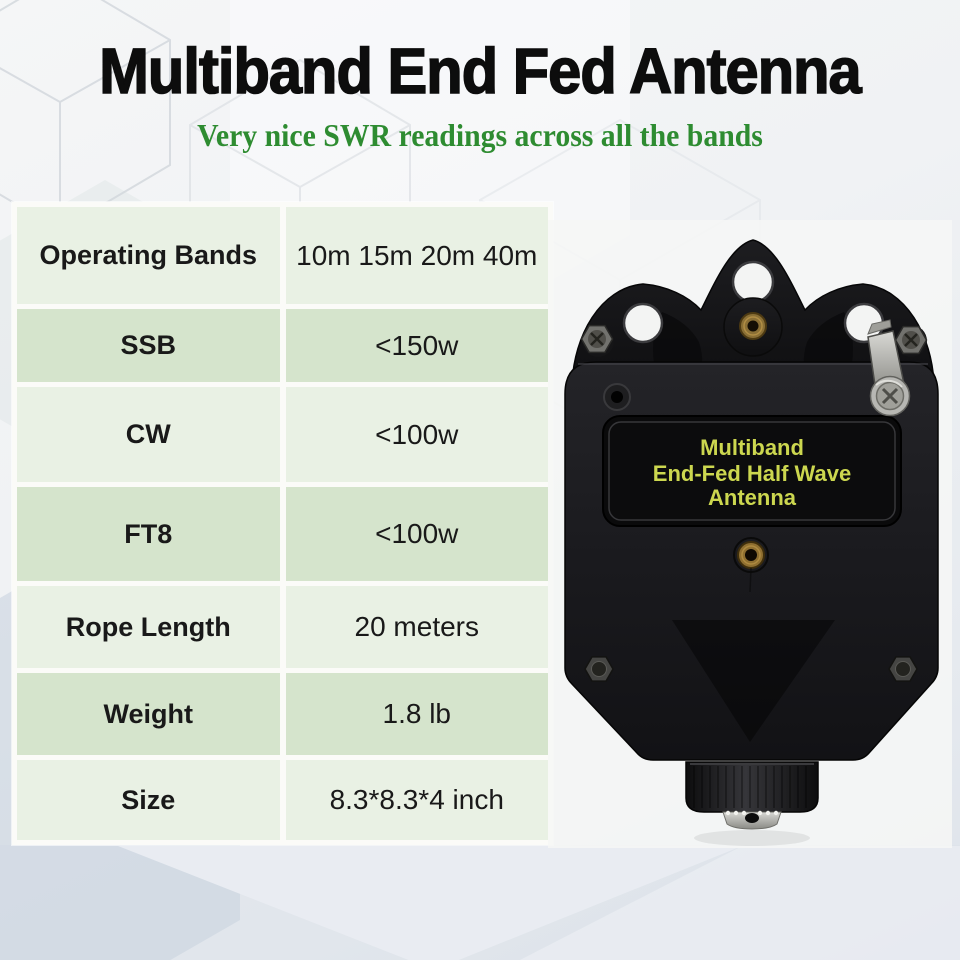 The image size is (960, 960). I want to click on spec-label: FT8, so click(148, 534).